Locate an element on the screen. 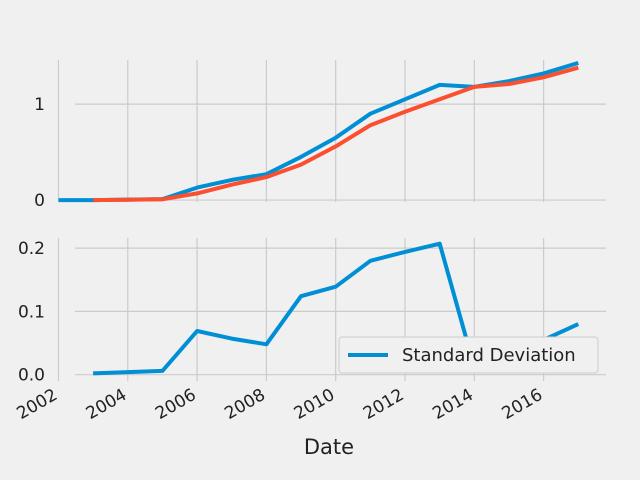  legend: Standard Deviation is located at coordinates (468, 355).